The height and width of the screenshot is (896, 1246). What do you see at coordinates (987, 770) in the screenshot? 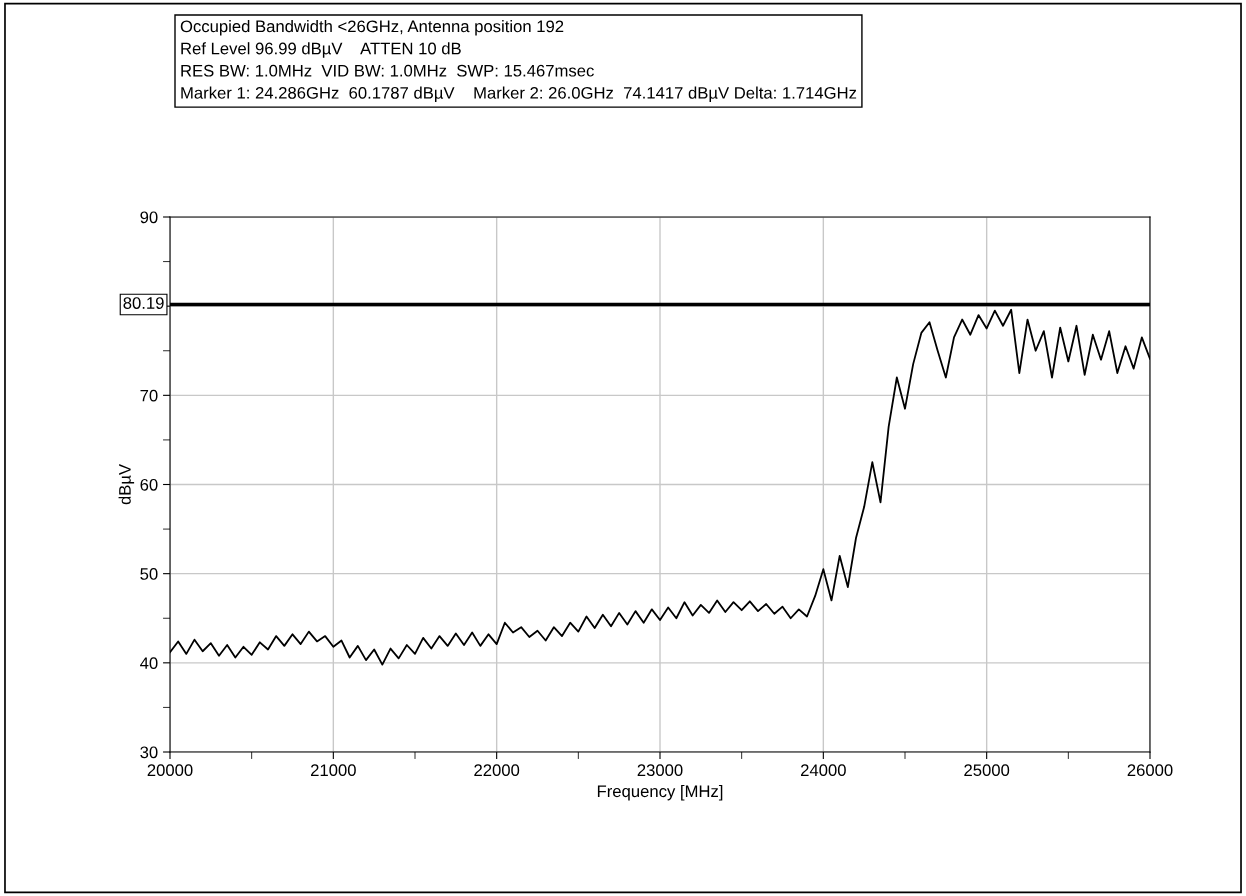
I see `x-tick-label: 25000` at bounding box center [987, 770].